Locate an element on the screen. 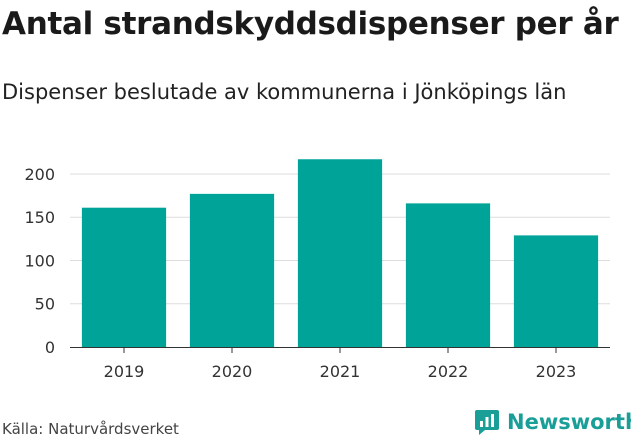 Image resolution: width=631 pixels, height=439 pixels. x-tick-label: 2023 is located at coordinates (556, 371).